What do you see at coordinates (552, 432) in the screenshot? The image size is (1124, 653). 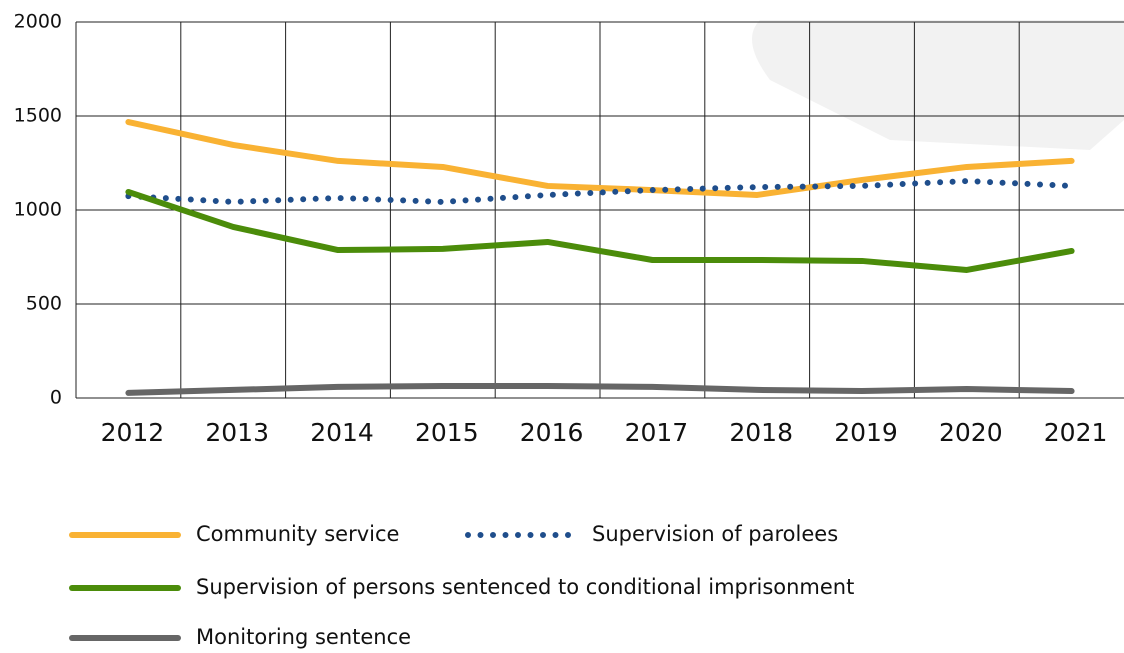 I see `x-tick-label: 2016` at bounding box center [552, 432].